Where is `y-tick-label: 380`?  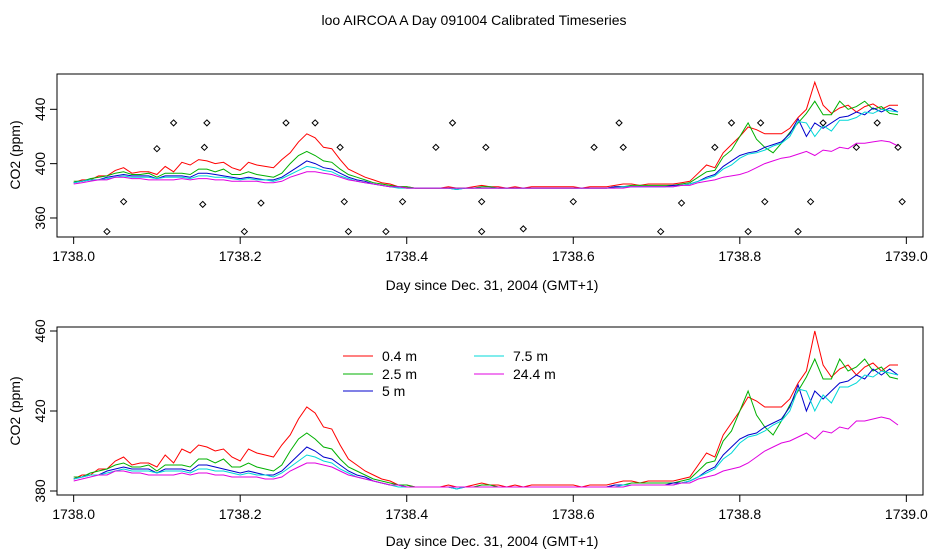
y-tick-label: 380 is located at coordinates (40, 491).